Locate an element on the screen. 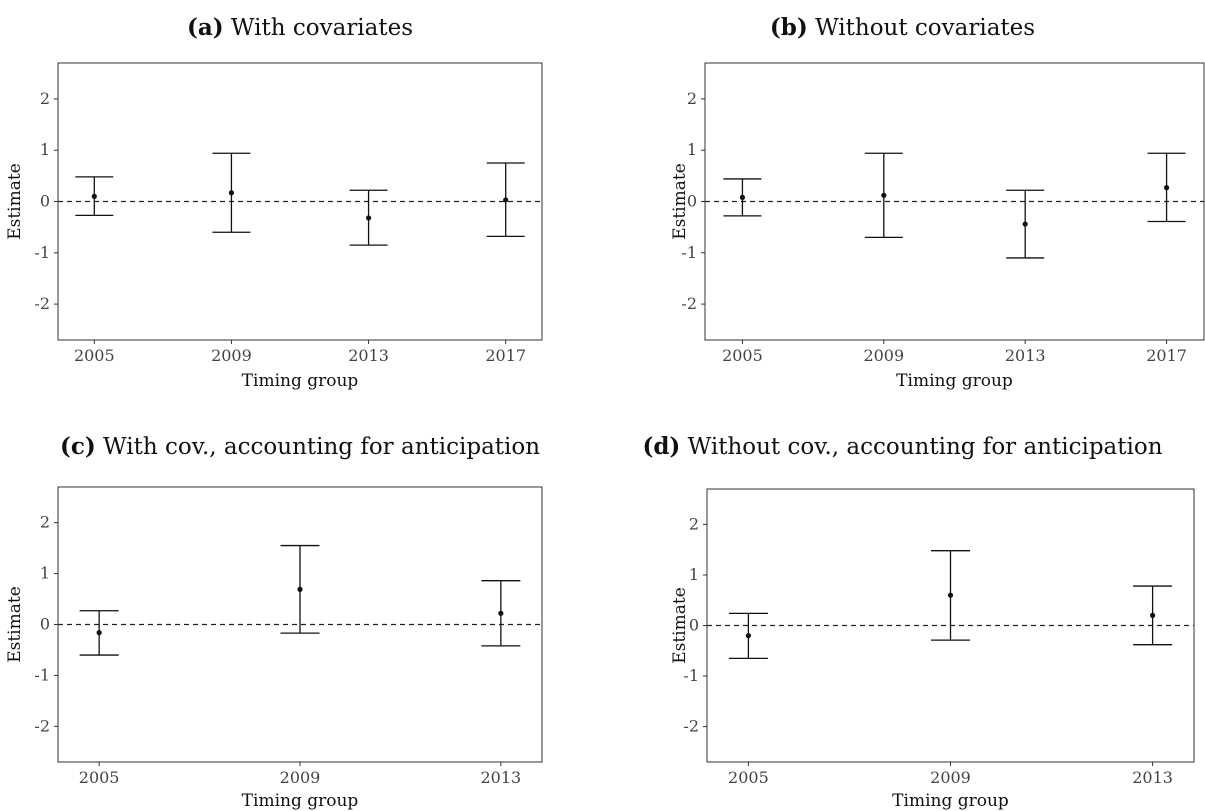  panel-title: (a) With covariates is located at coordinates (300, 27).